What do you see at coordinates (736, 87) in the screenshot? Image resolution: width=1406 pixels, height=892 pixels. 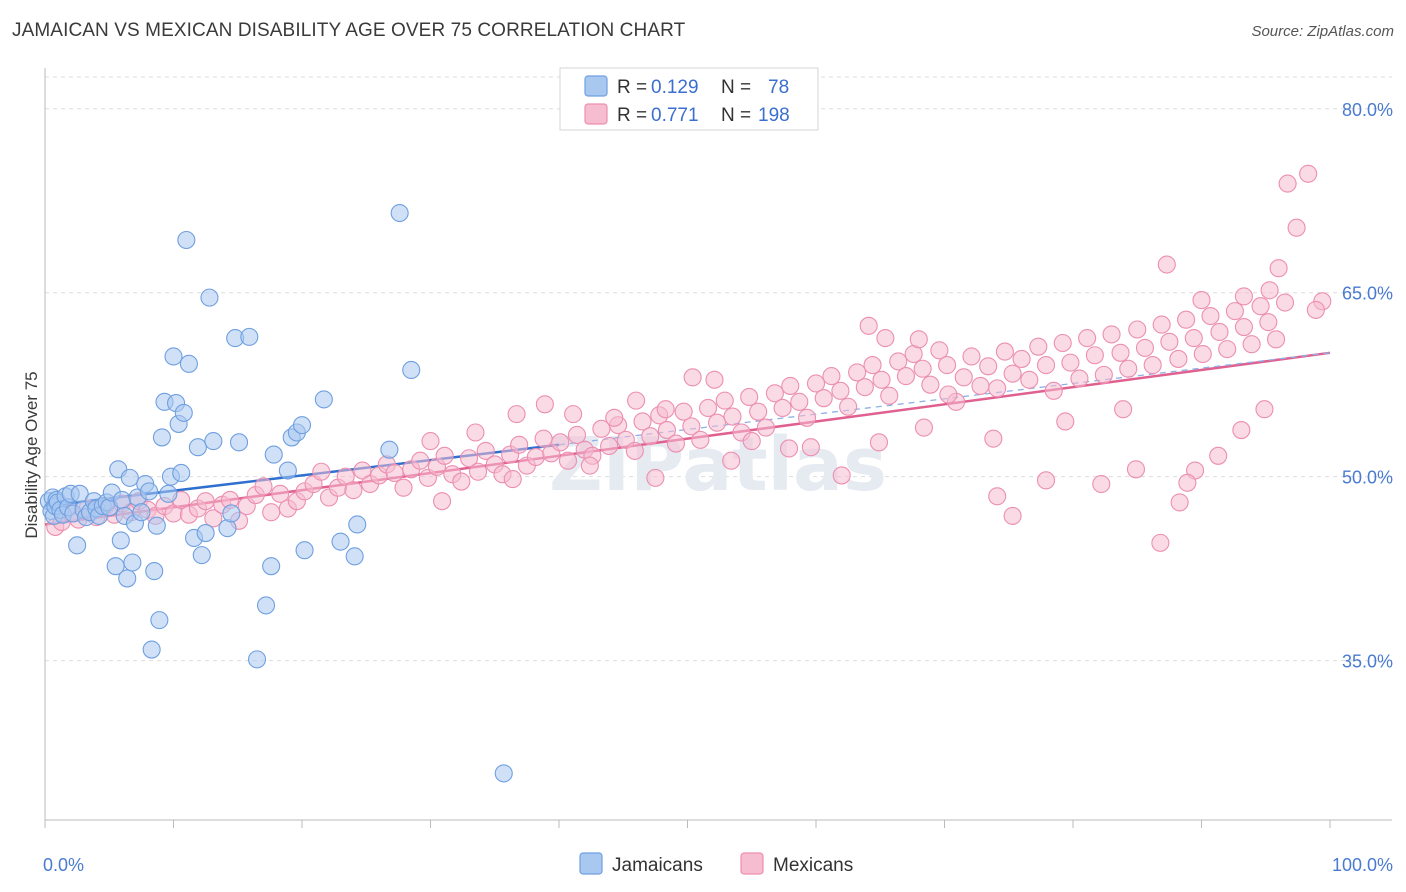 I see `legend-n-label: N =` at bounding box center [736, 87].